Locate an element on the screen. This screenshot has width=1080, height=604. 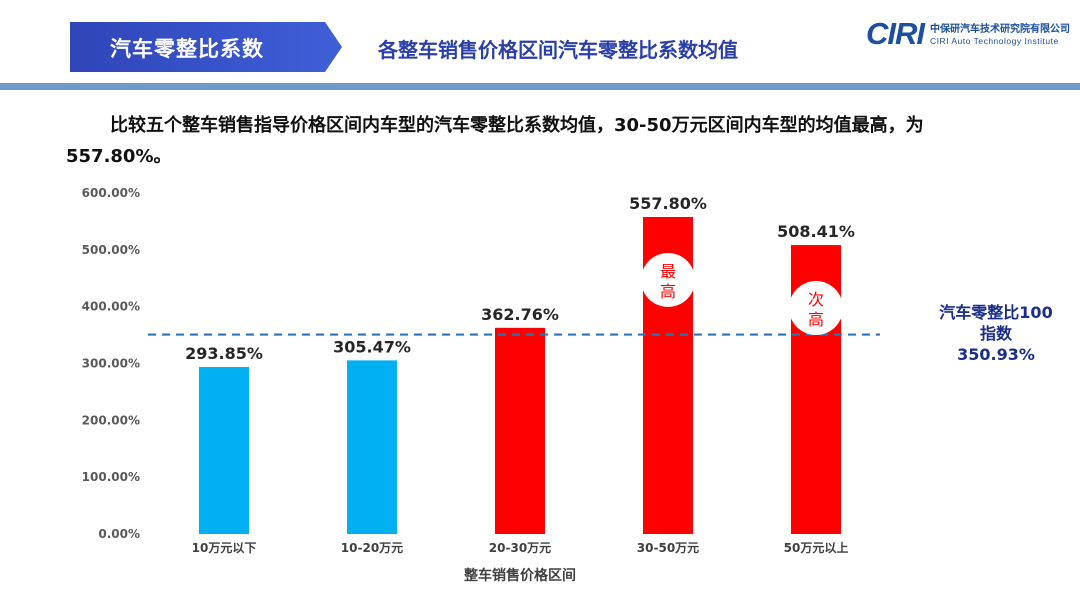
x-tick-label: 10-20万元 is located at coordinates (372, 548).